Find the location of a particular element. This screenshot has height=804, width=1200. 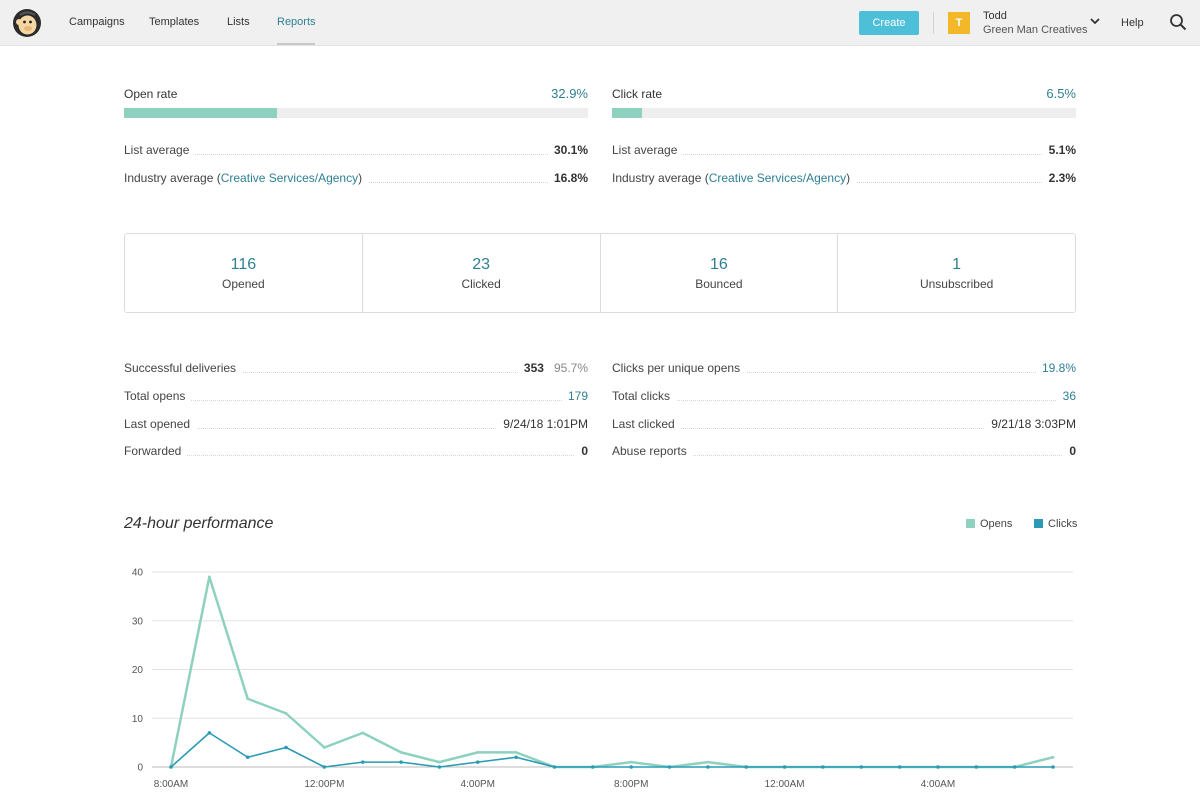

detail-label: Last opened is located at coordinates (160, 424).